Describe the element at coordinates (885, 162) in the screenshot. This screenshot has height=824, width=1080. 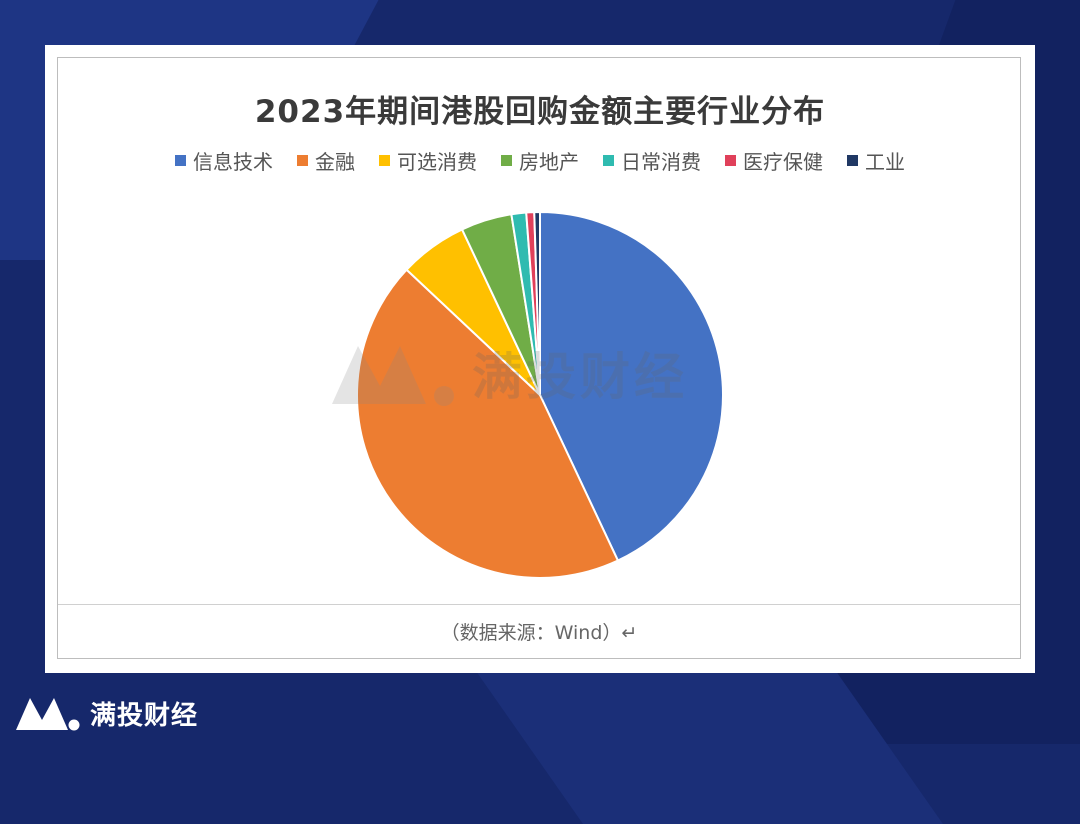
I see `legend-label: 工业` at that location.